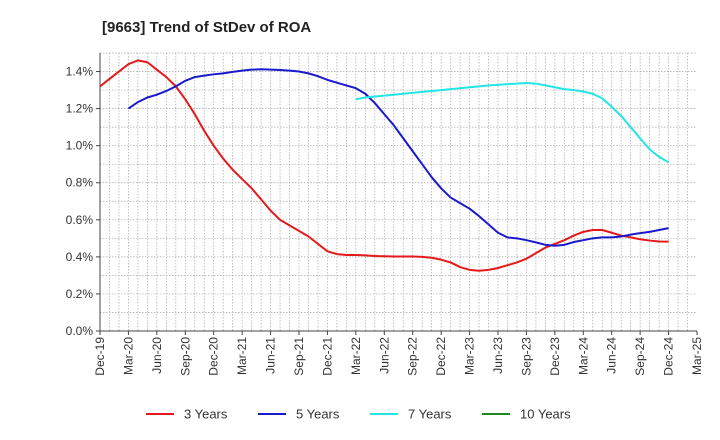 The height and width of the screenshot is (440, 720). Describe the element at coordinates (185, 356) in the screenshot. I see `x-tick-label: Sep-20` at that location.